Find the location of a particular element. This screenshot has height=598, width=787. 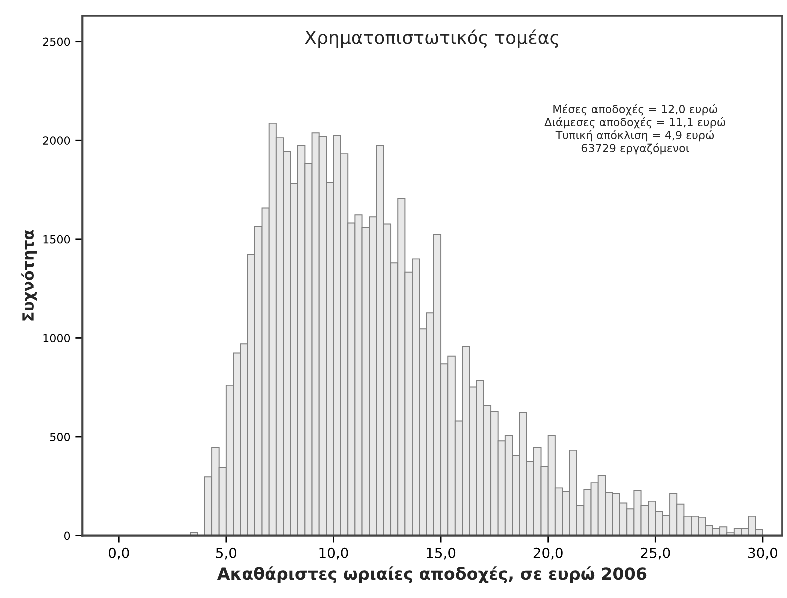

y-tick-label: 2000 is located at coordinates (56, 141).